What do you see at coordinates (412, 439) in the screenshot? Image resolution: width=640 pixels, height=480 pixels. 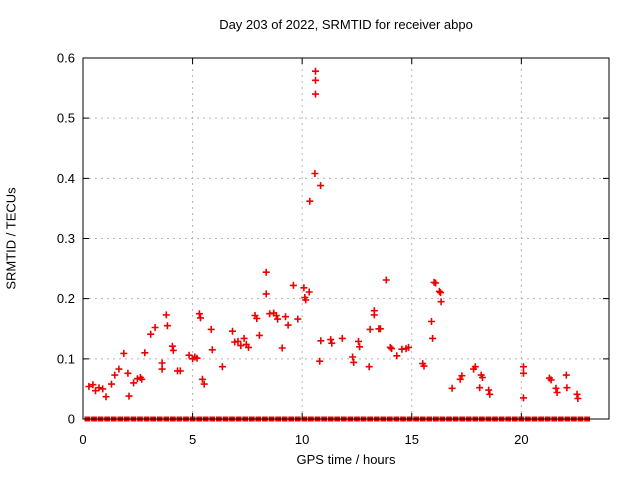 I see `x-tick-label: 15` at bounding box center [412, 439].